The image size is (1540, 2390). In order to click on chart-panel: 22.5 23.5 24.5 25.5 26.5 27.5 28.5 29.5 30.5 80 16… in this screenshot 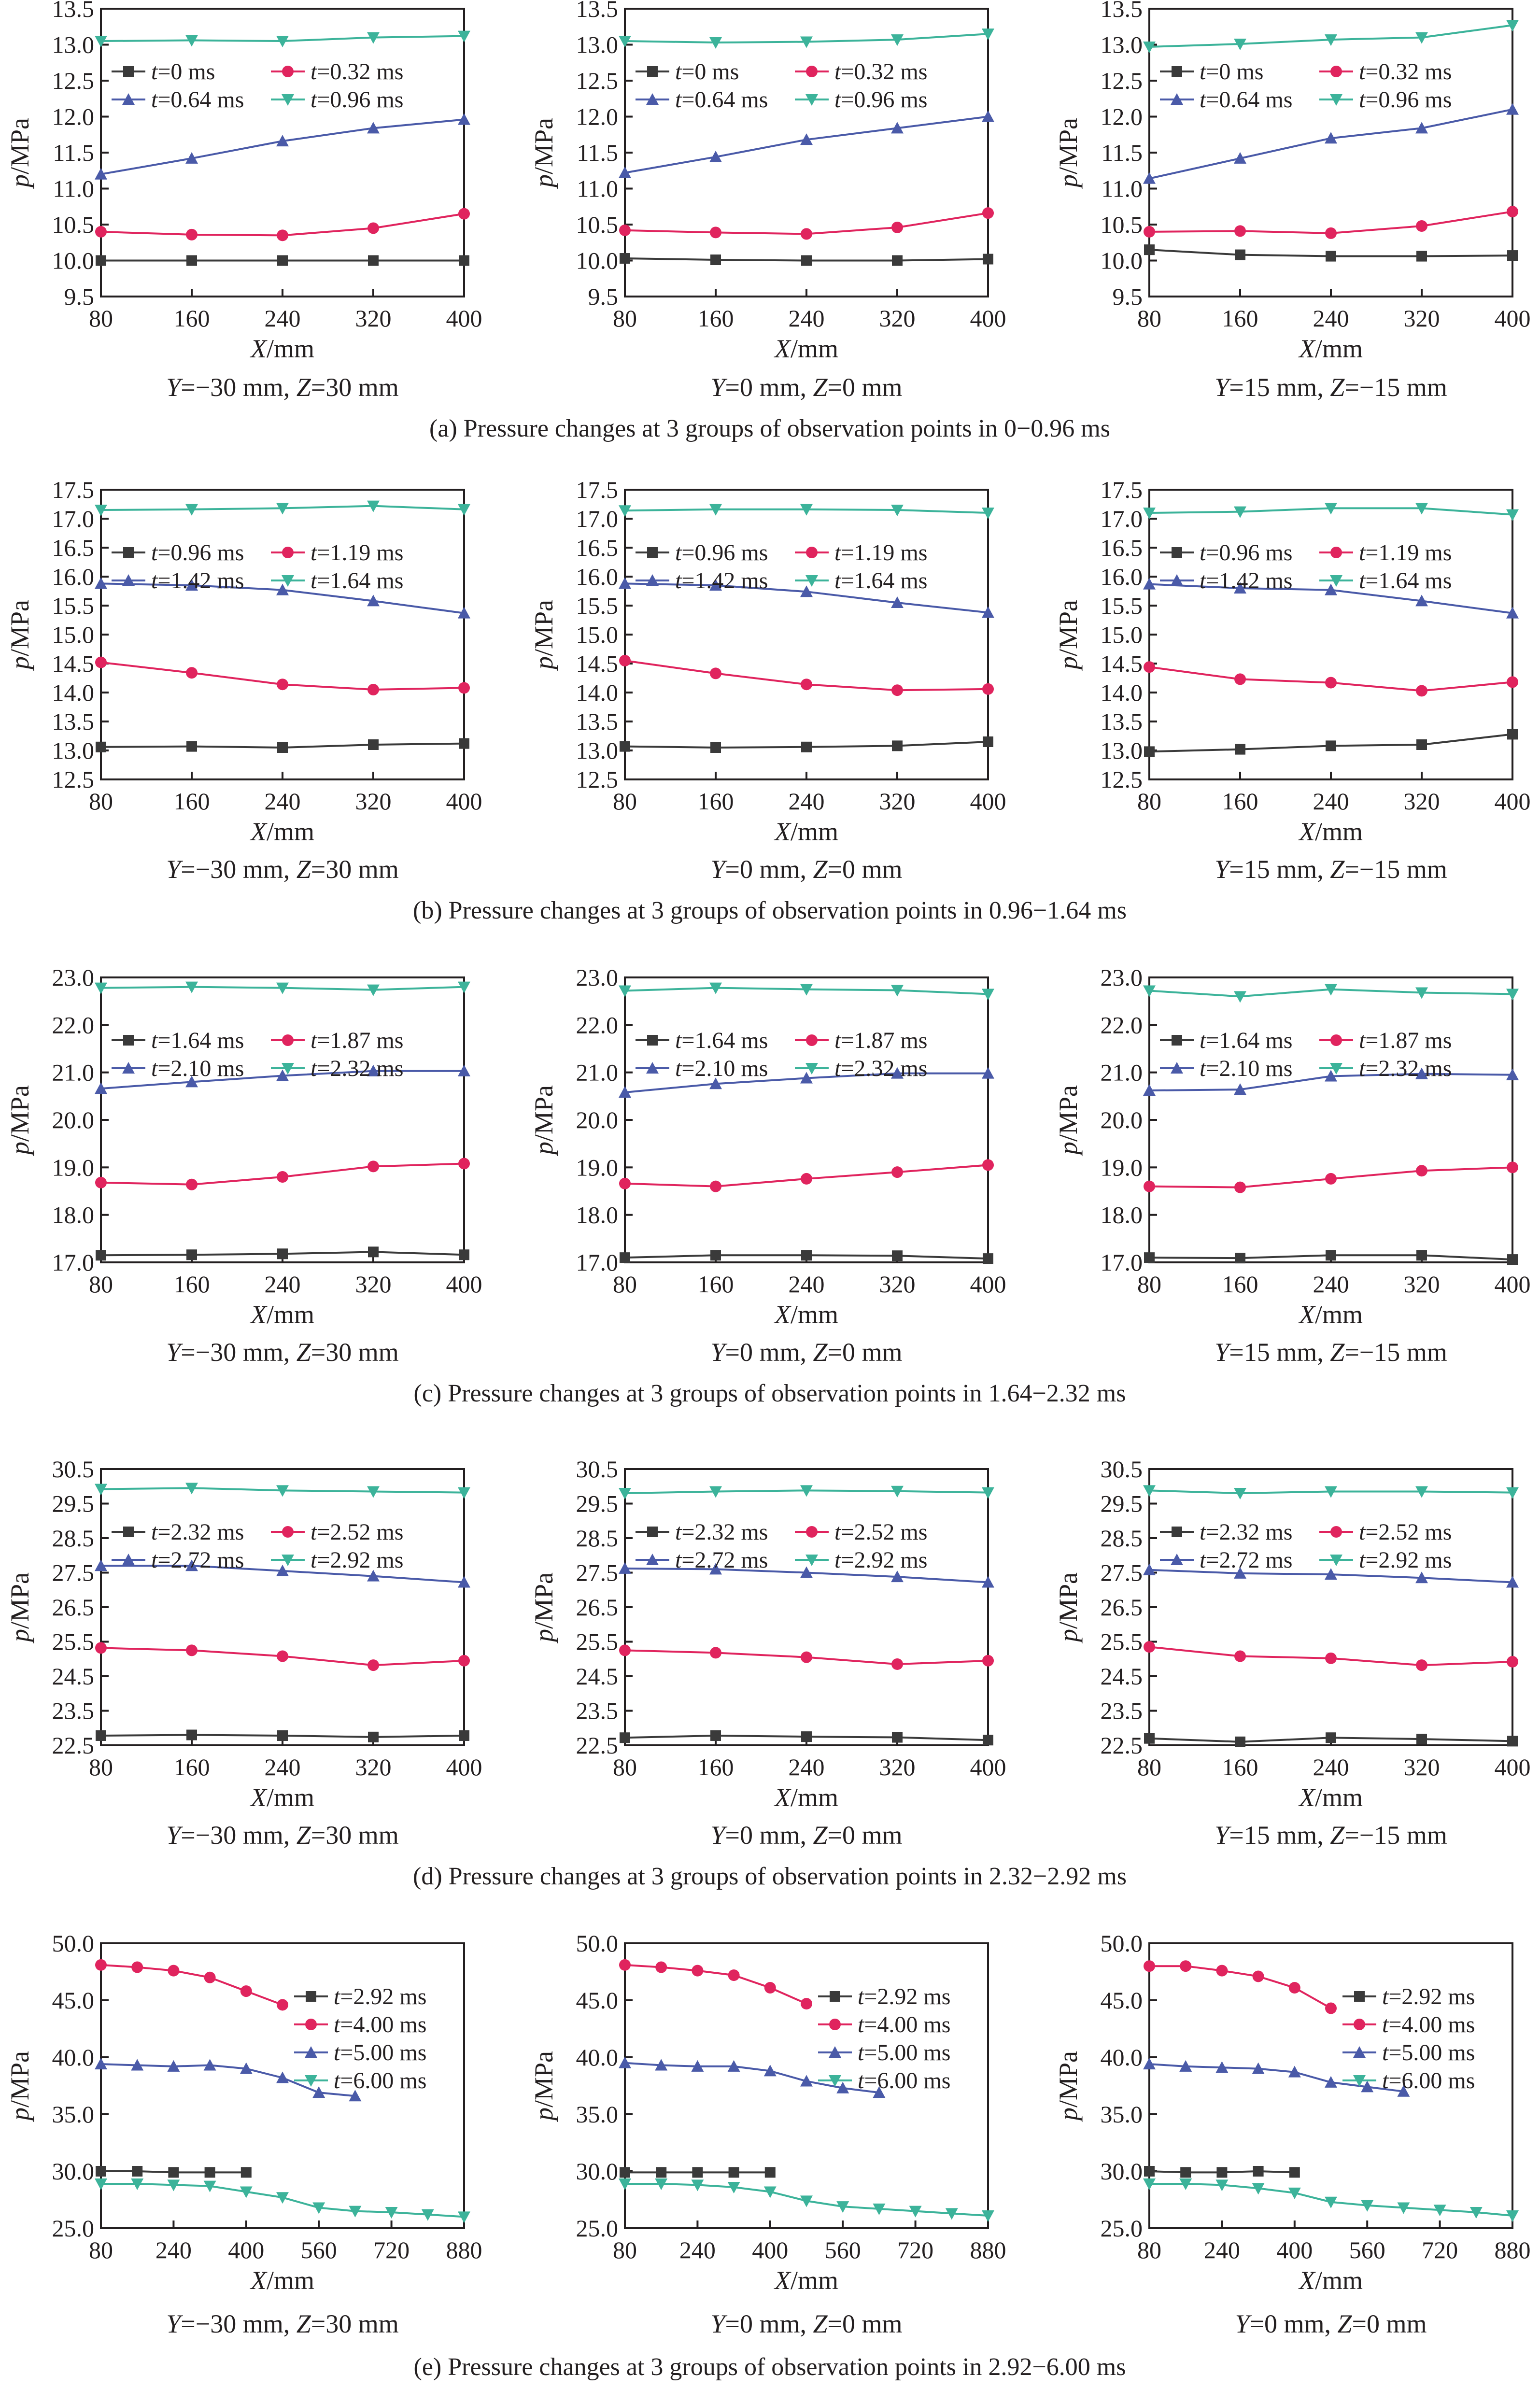, I will do `click(767, 1653)`.